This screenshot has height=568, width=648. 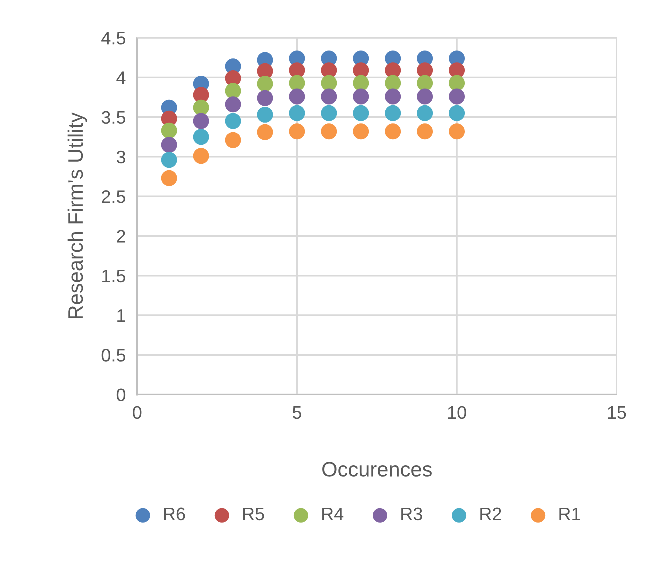 I want to click on legend-label: R5, so click(x=253, y=514).